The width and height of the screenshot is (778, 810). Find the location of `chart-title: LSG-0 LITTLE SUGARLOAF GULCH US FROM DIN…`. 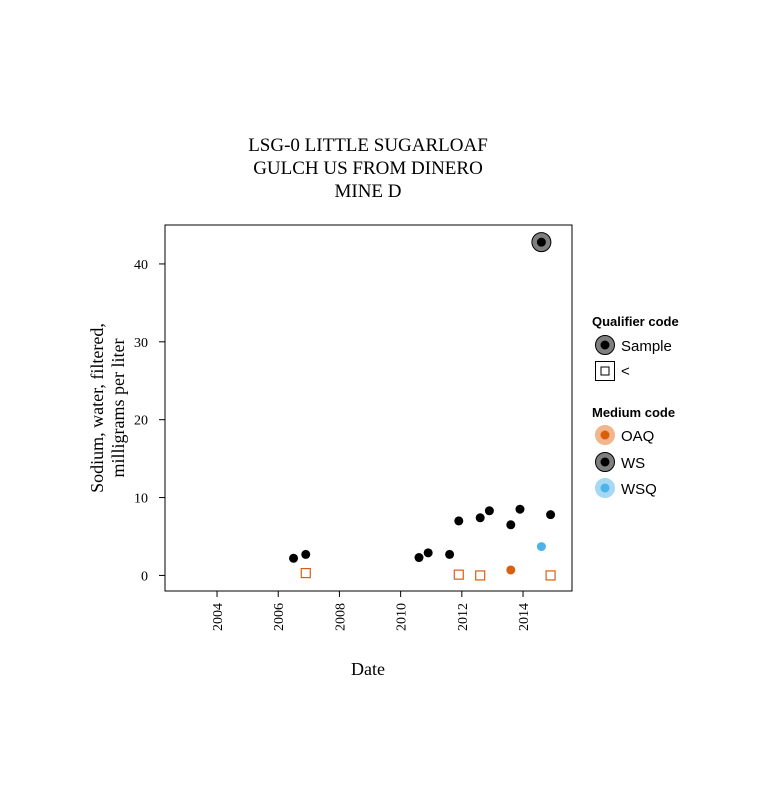

chart-title: LSG-0 LITTLE SUGARLOAF GULCH US FROM DIN… is located at coordinates (368, 168).